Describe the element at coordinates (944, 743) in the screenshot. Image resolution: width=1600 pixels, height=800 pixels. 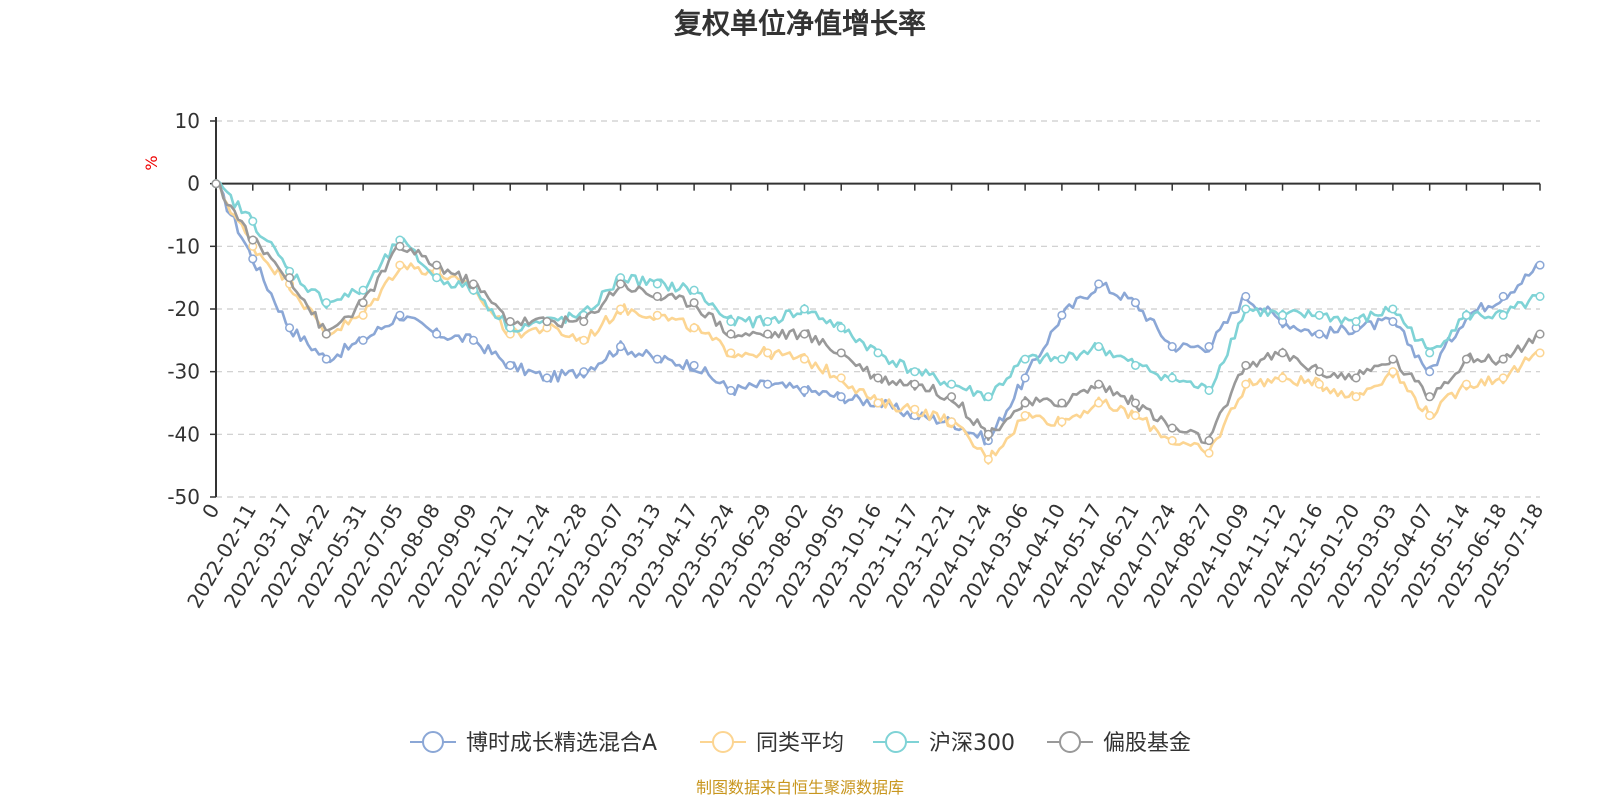
I see `legend-item: 沪深300` at that location.